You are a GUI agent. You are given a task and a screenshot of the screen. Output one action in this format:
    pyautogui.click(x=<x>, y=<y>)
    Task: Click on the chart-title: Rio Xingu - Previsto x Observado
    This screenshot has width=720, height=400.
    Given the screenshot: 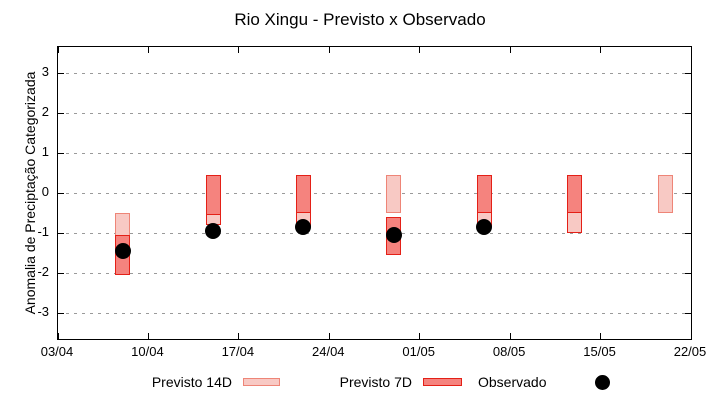 What is the action you would take?
    pyautogui.click(x=360, y=19)
    